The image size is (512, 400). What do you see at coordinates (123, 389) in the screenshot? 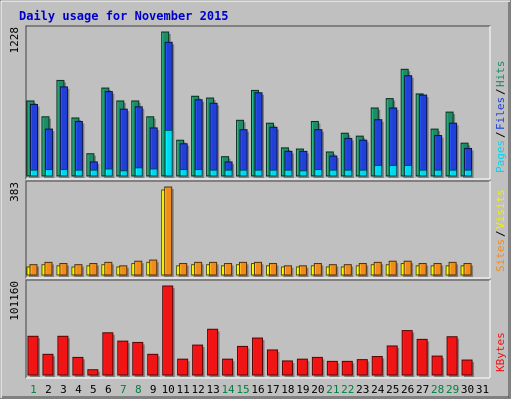
I see `x-tick-label: 7` at bounding box center [123, 389].